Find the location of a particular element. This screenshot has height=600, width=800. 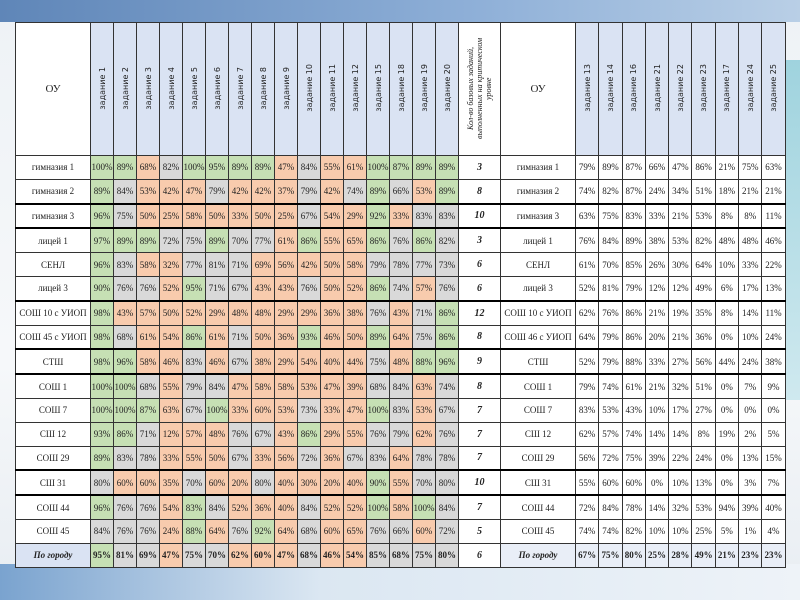

task-column-header: задание 13 is located at coordinates (587, 89).